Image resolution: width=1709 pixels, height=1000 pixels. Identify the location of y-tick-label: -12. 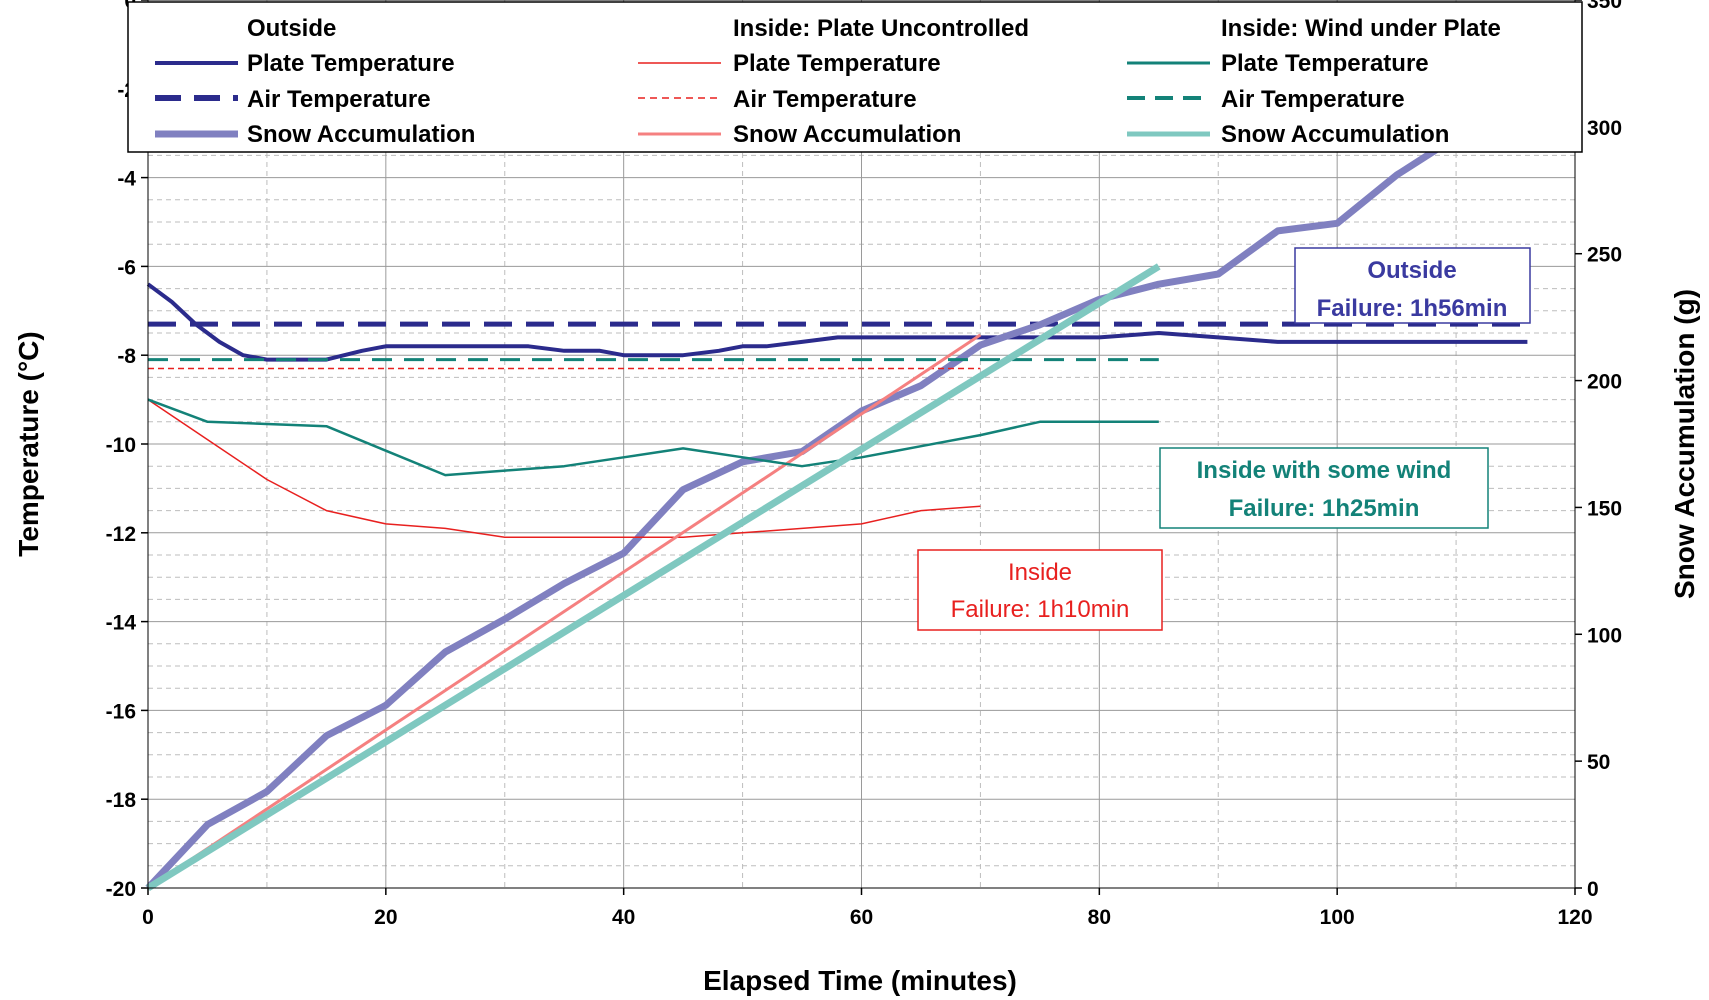
(121, 534).